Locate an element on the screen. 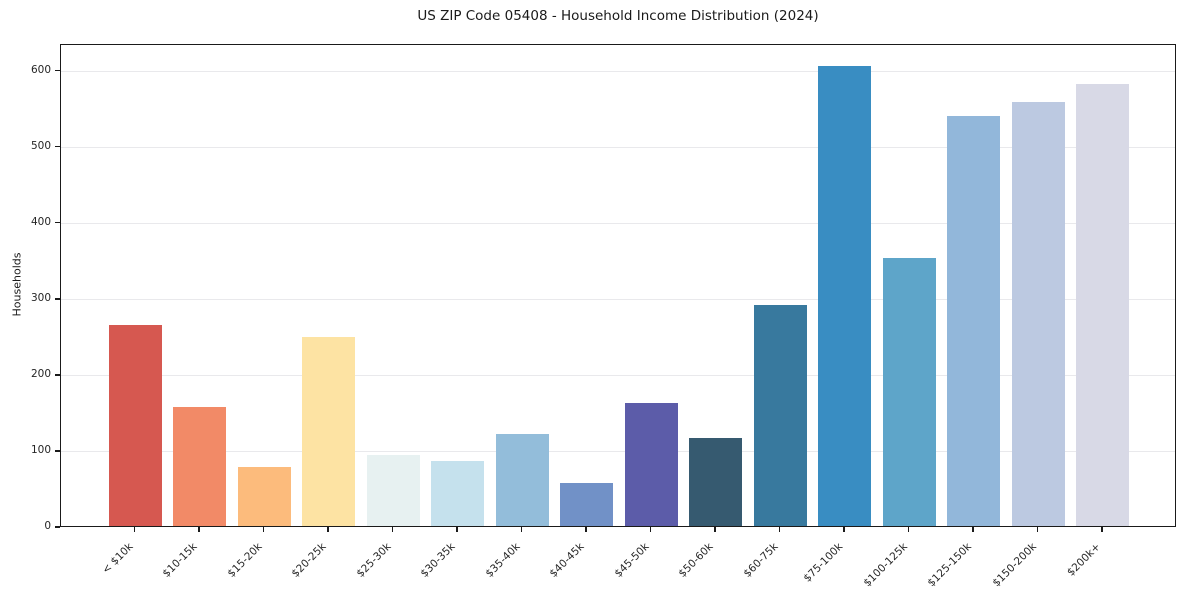  x-tick-label-14: $150-200k is located at coordinates (1014, 565).